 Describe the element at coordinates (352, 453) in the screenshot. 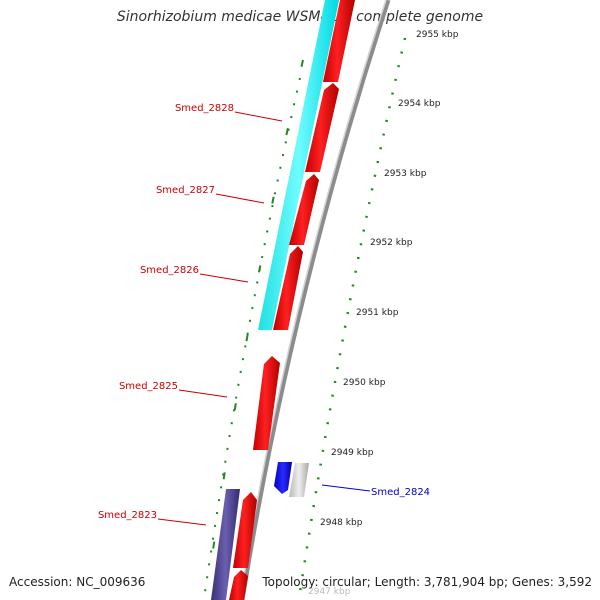

I see `scale-tick-label: 2949 kbp` at that location.